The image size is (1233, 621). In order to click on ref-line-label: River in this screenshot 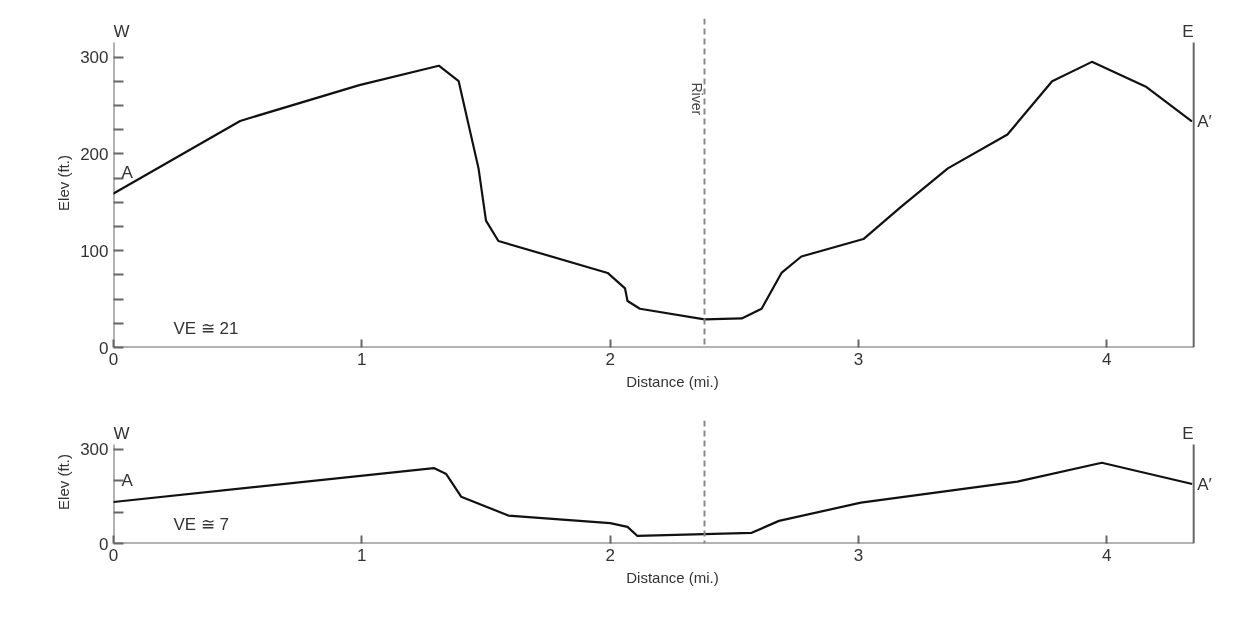, I will do `click(696, 99)`.